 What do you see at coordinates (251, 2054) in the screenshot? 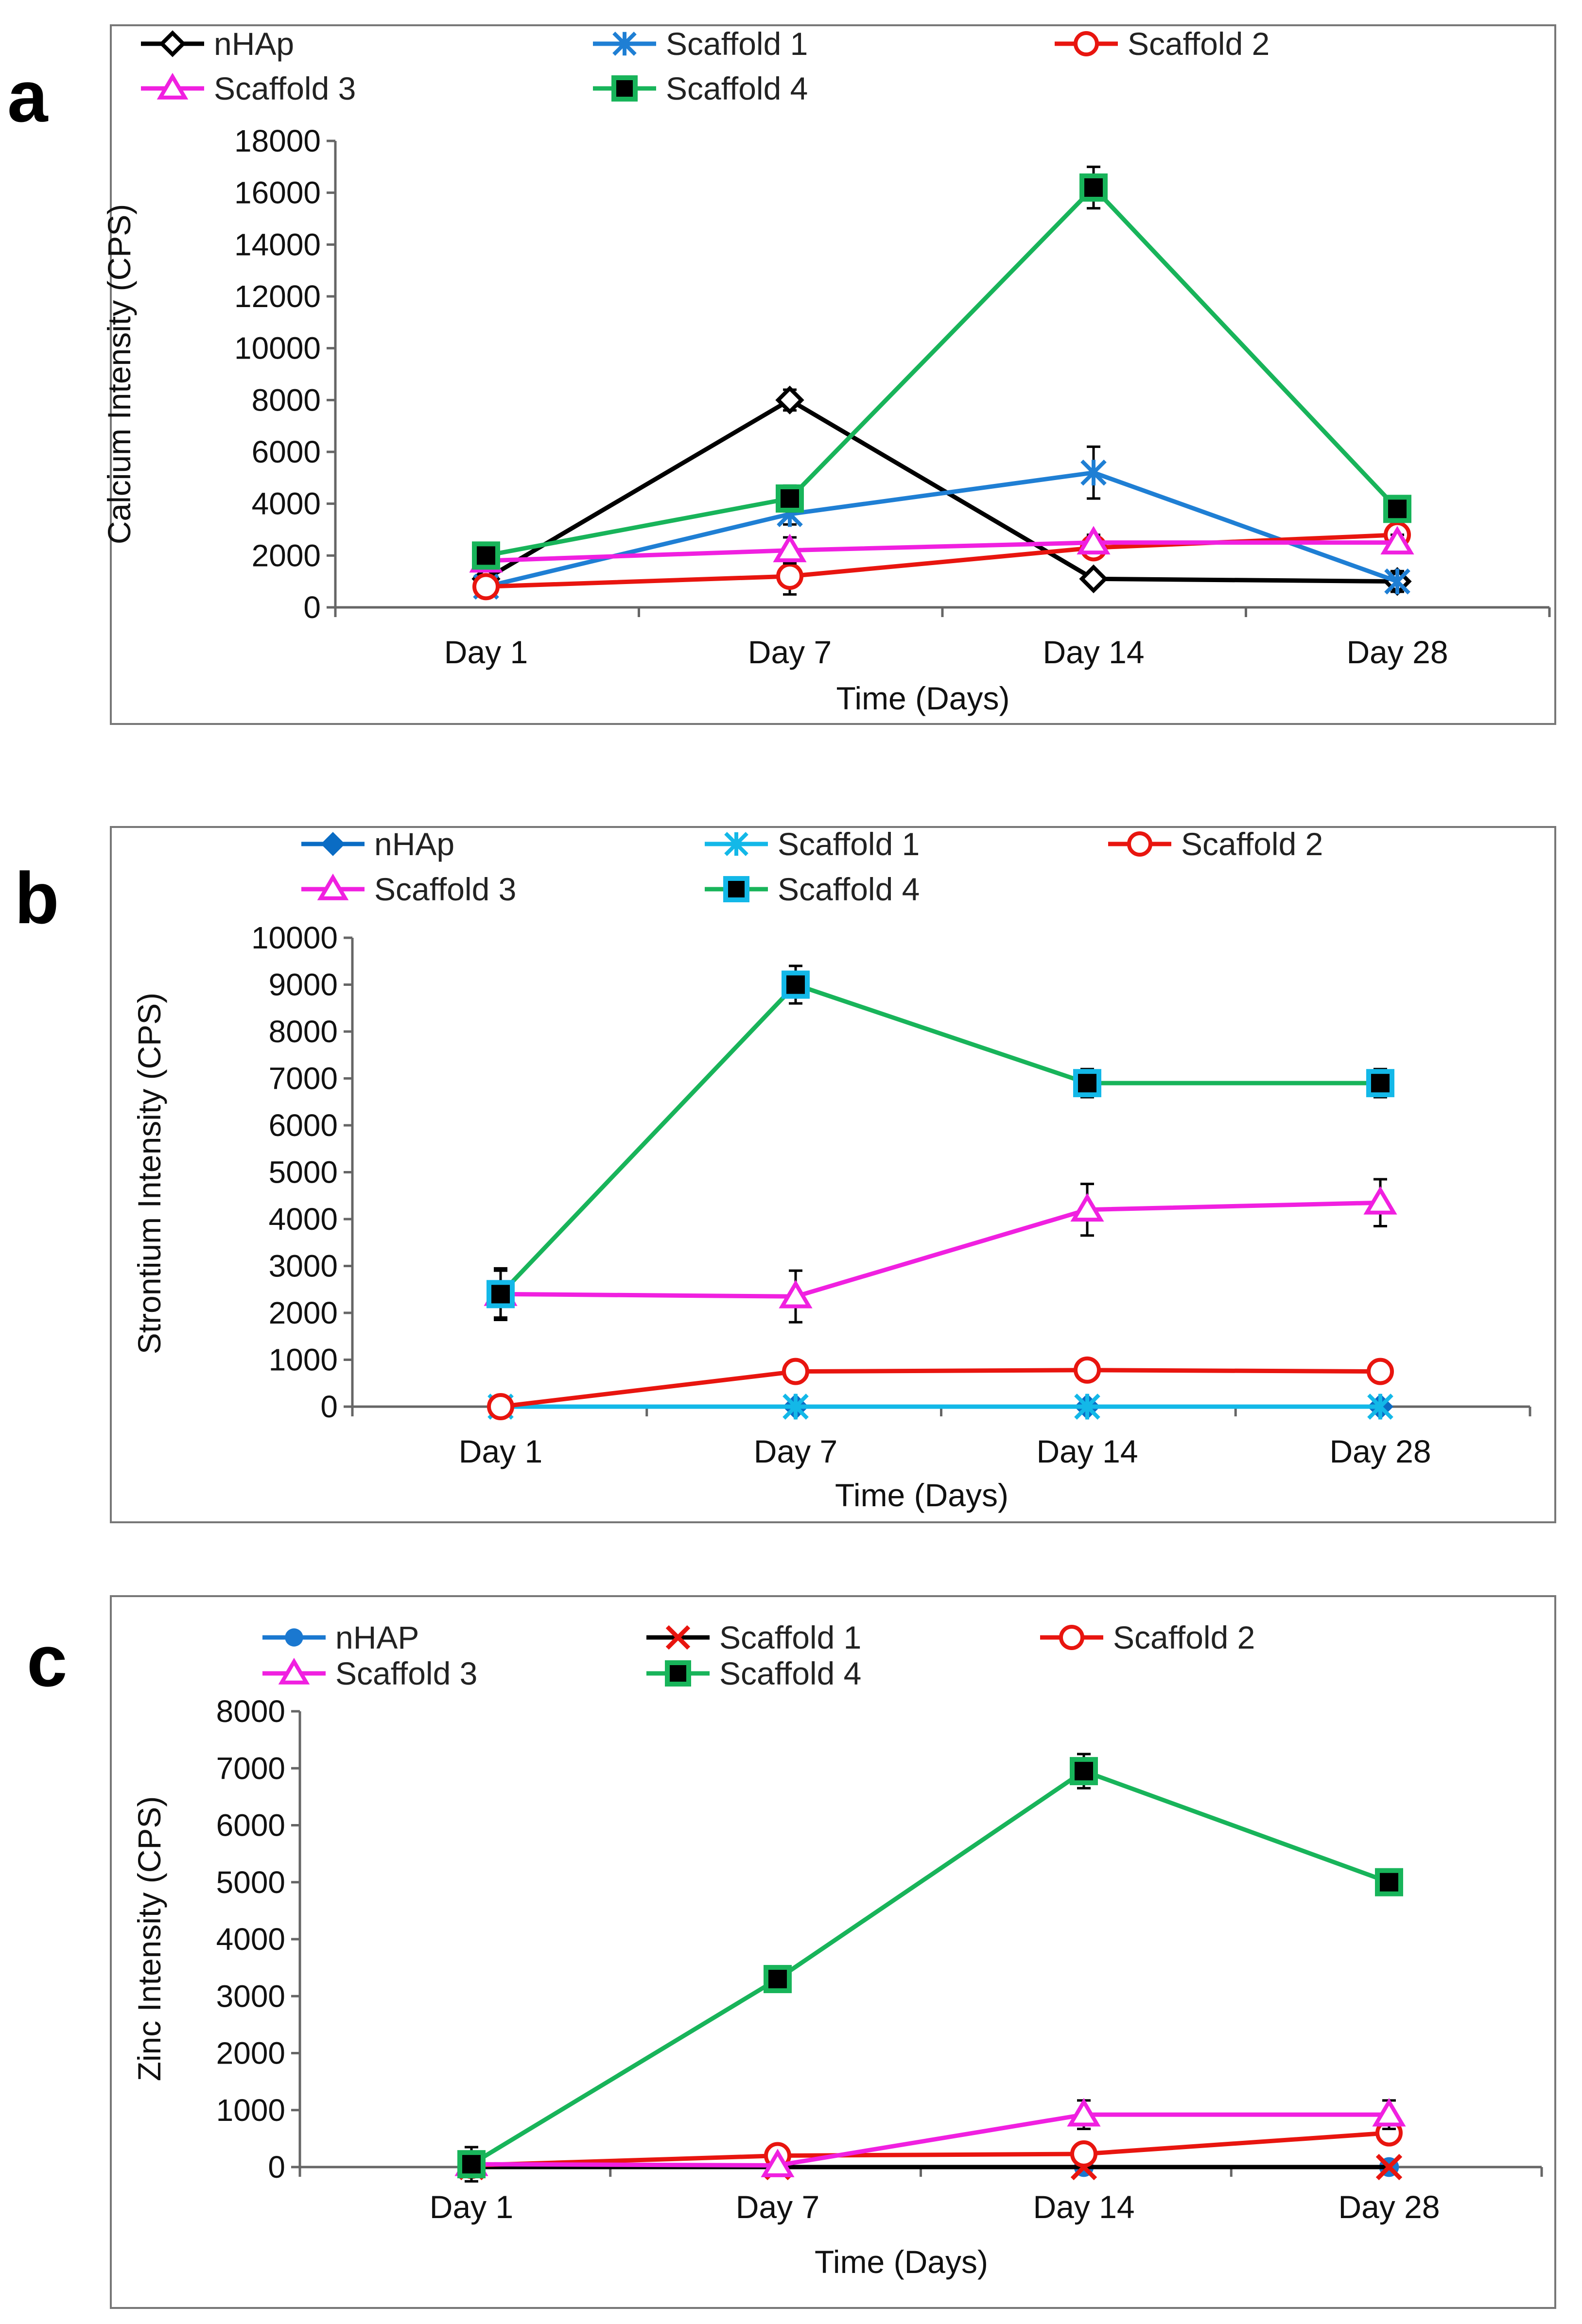
I see `y-tick-label: 2000` at bounding box center [251, 2054].